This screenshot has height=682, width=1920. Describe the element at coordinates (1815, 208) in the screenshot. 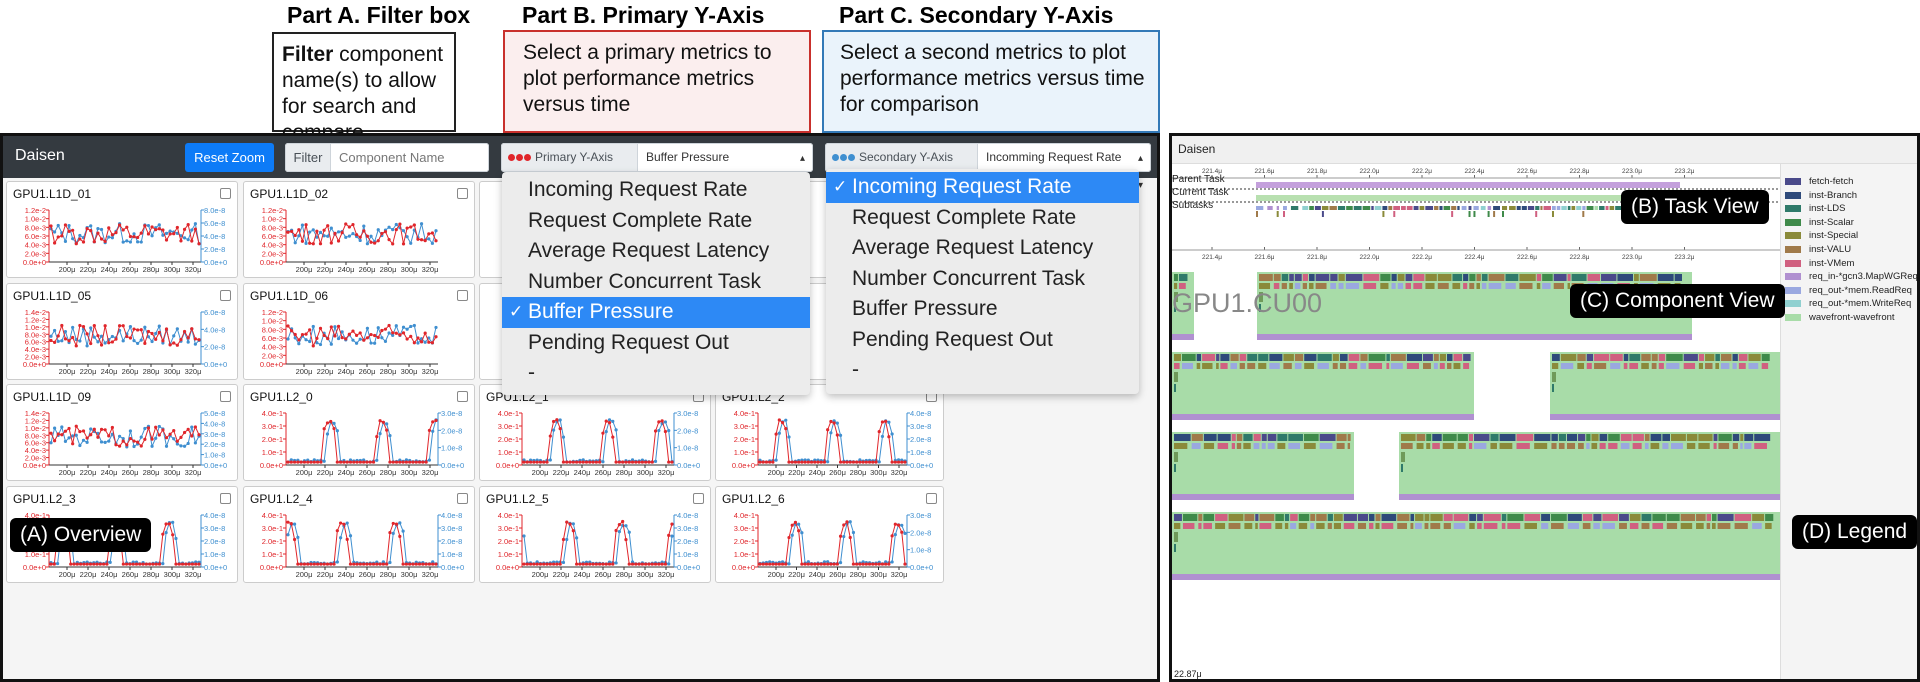

I see `legend-item: inst-LDS` at that location.